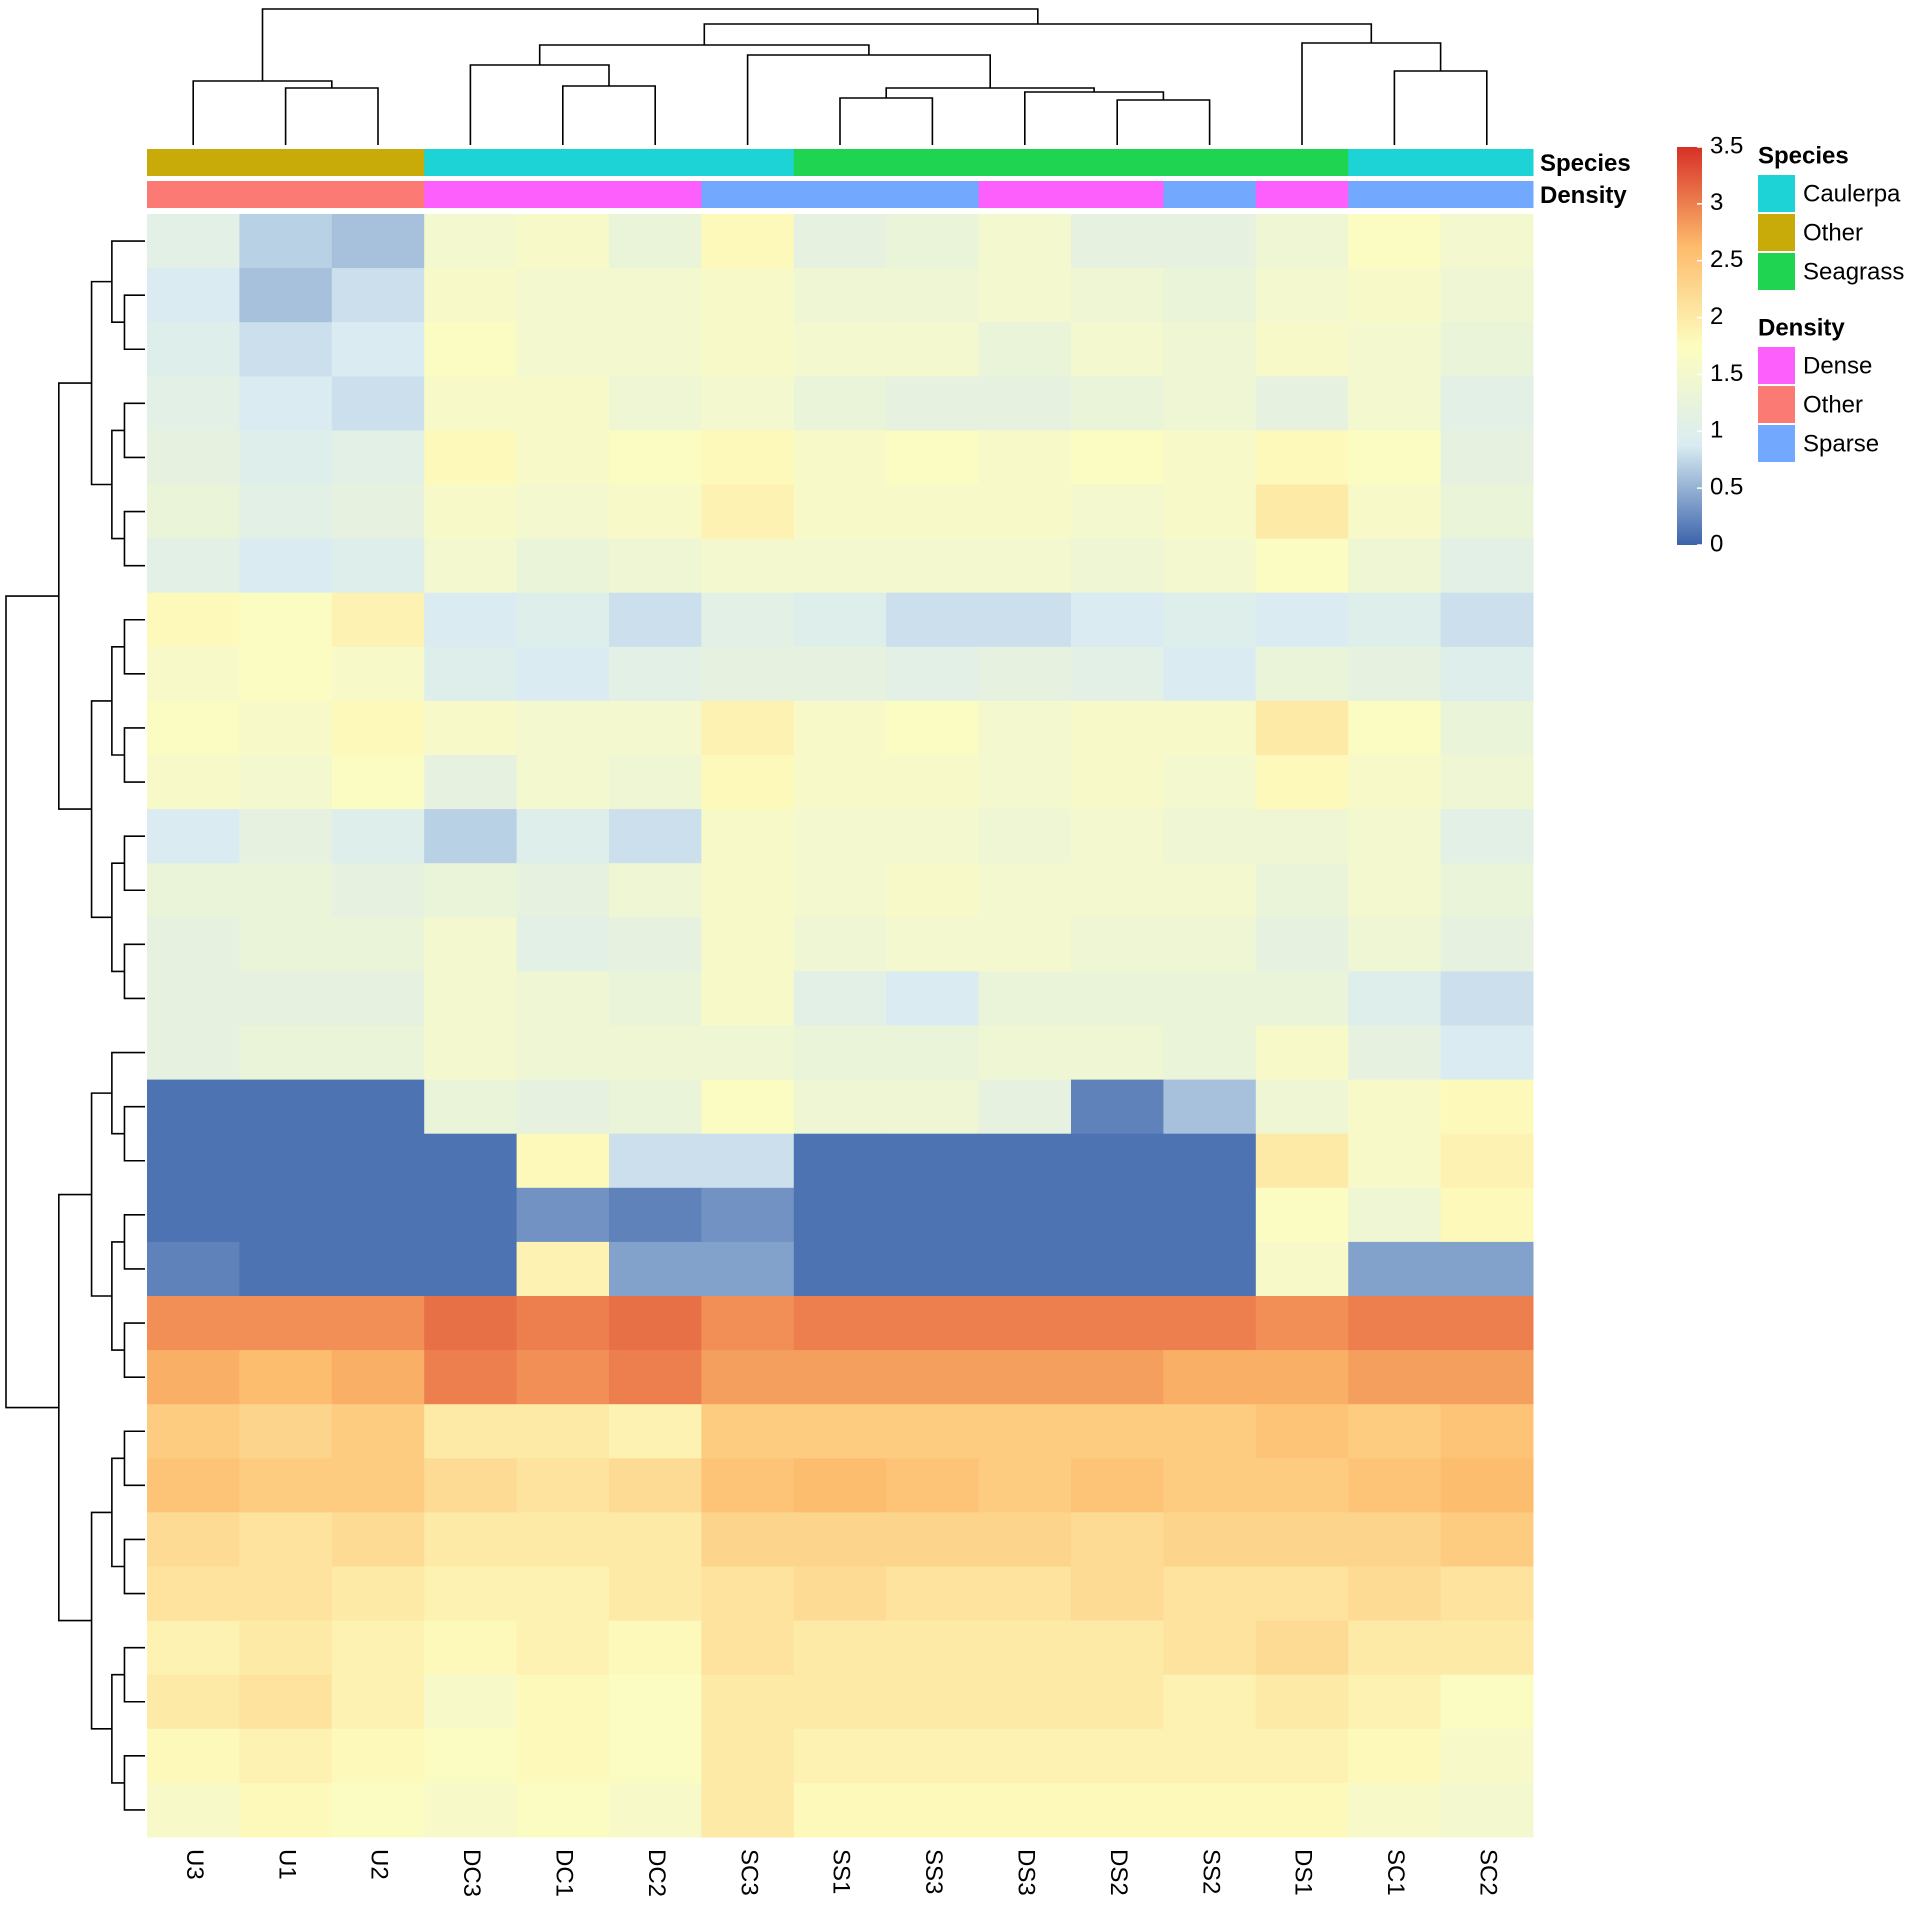  I want to click on legend-label: Other, so click(1833, 404).